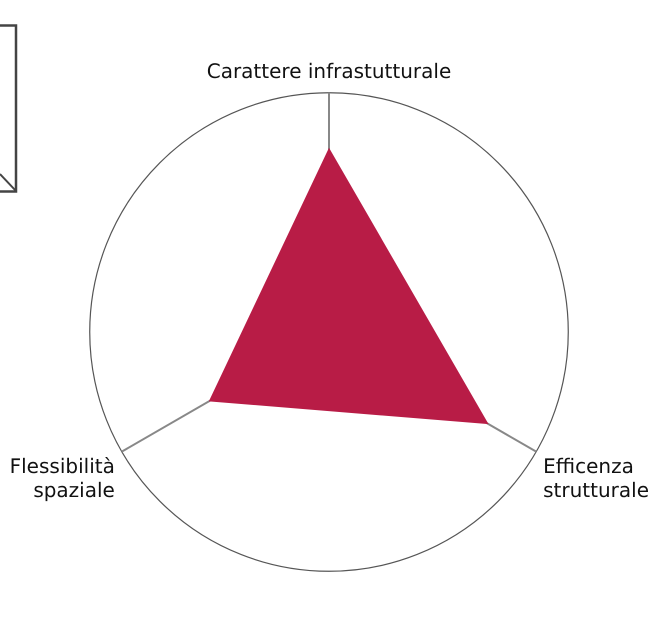 This screenshot has width=660, height=633. What do you see at coordinates (329, 70) in the screenshot?
I see `spoke-label: Carattere infrastutturale` at bounding box center [329, 70].